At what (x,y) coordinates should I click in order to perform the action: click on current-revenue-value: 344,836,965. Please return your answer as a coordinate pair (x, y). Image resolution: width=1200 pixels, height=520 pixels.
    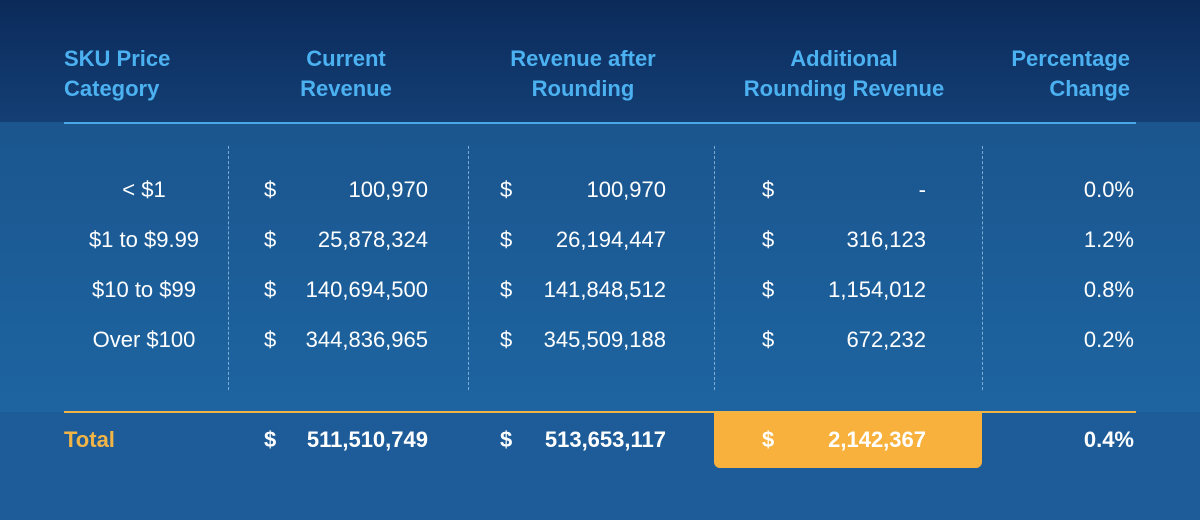
    Looking at the image, I should click on (366, 339).